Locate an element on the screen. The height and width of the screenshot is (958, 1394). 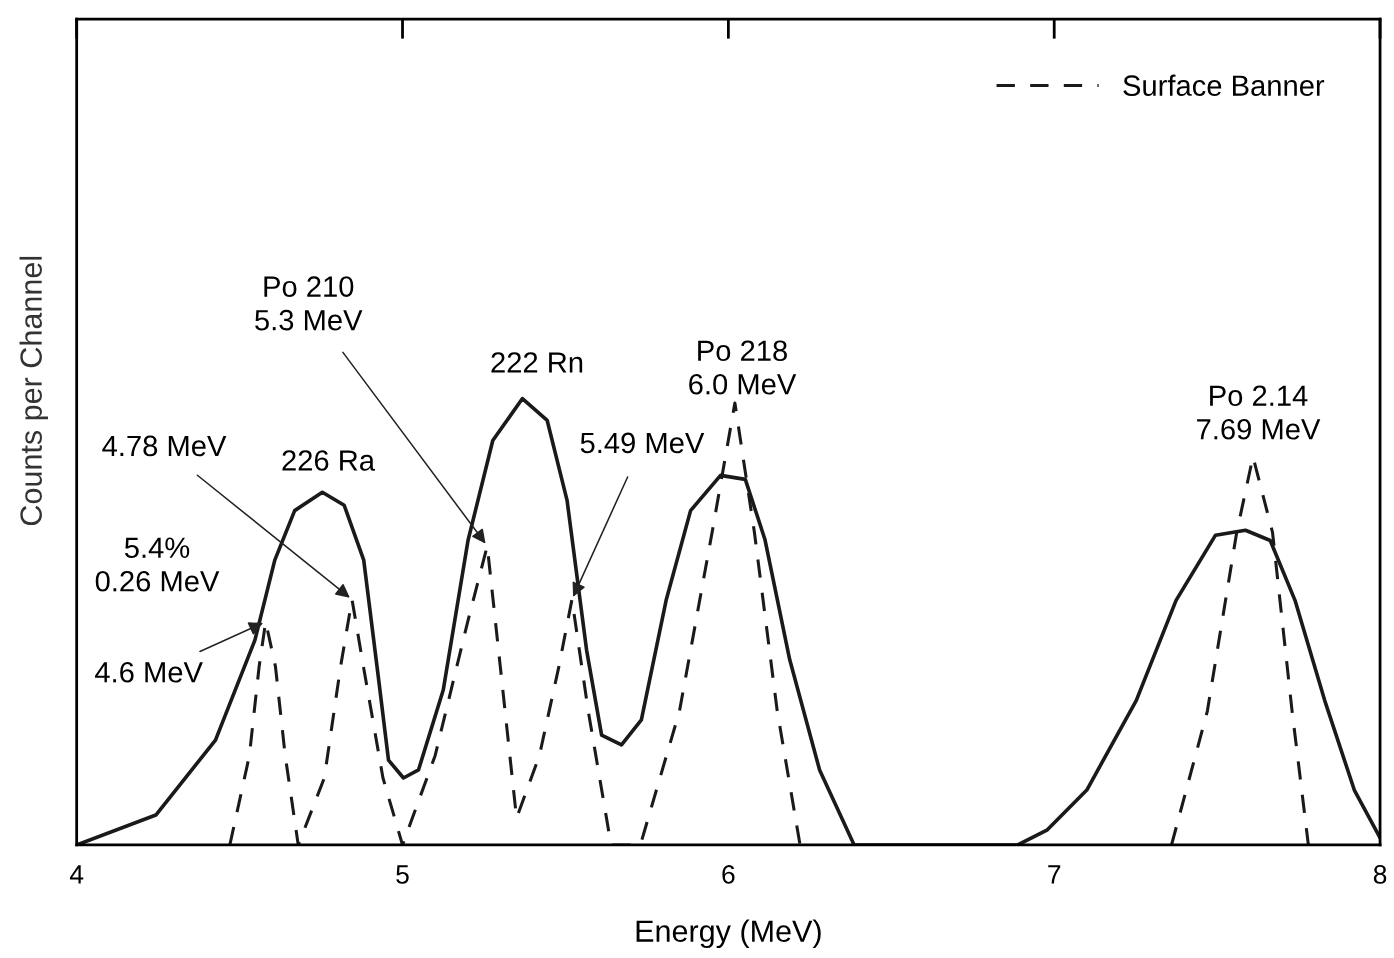
x-tick-label: 7 is located at coordinates (1054, 874).